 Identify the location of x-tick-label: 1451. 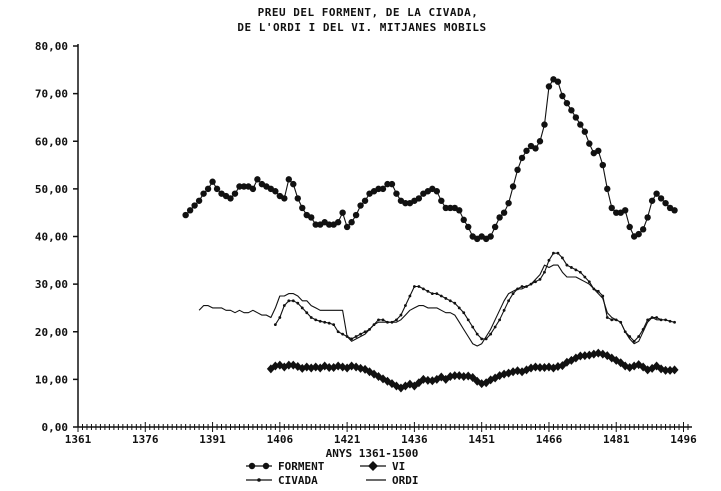
(481, 439).